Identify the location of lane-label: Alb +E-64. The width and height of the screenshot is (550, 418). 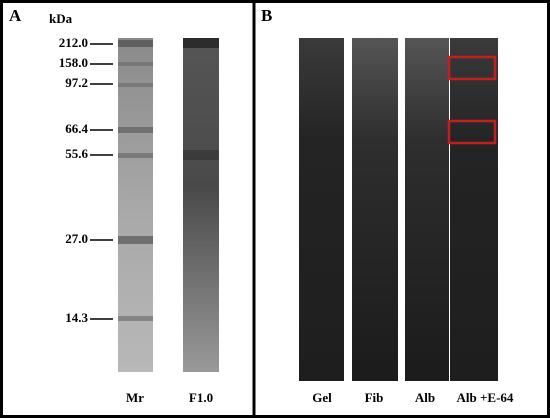
(485, 397).